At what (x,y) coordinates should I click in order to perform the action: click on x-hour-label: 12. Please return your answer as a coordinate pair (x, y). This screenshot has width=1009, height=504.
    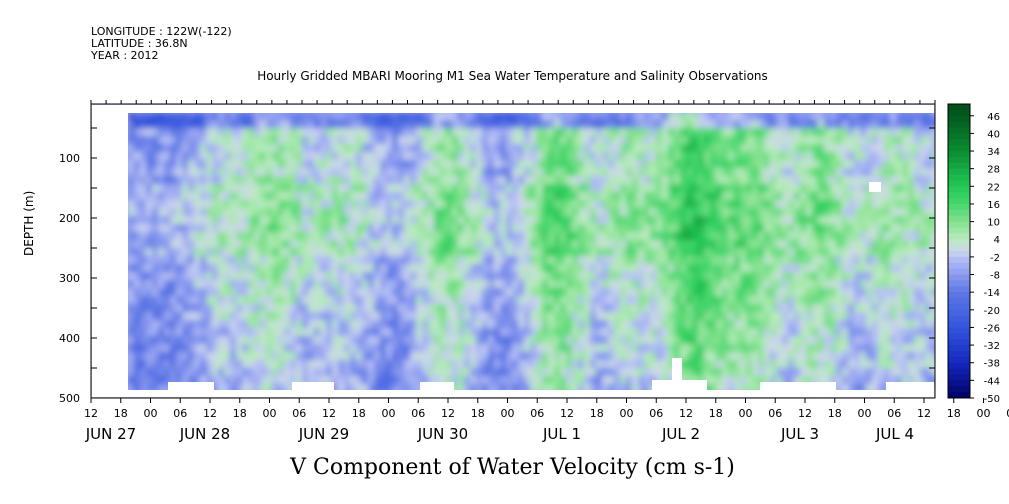
    Looking at the image, I should click on (924, 413).